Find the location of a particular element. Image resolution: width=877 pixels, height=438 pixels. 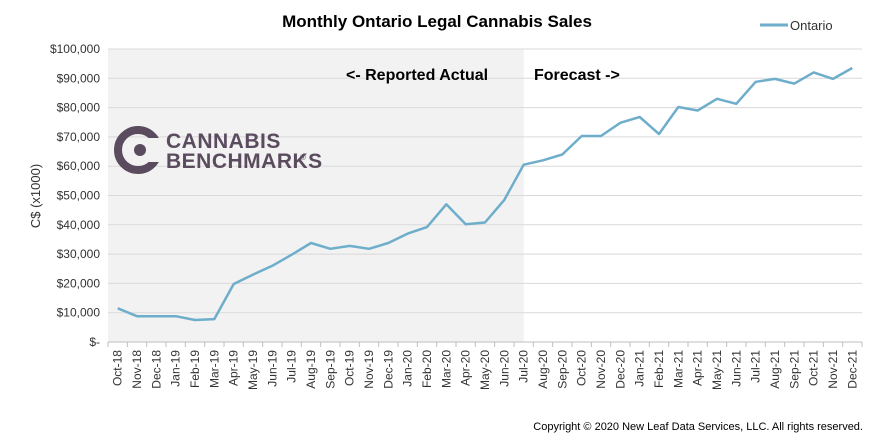

x-tick-label: Jan-21 is located at coordinates (640, 368).